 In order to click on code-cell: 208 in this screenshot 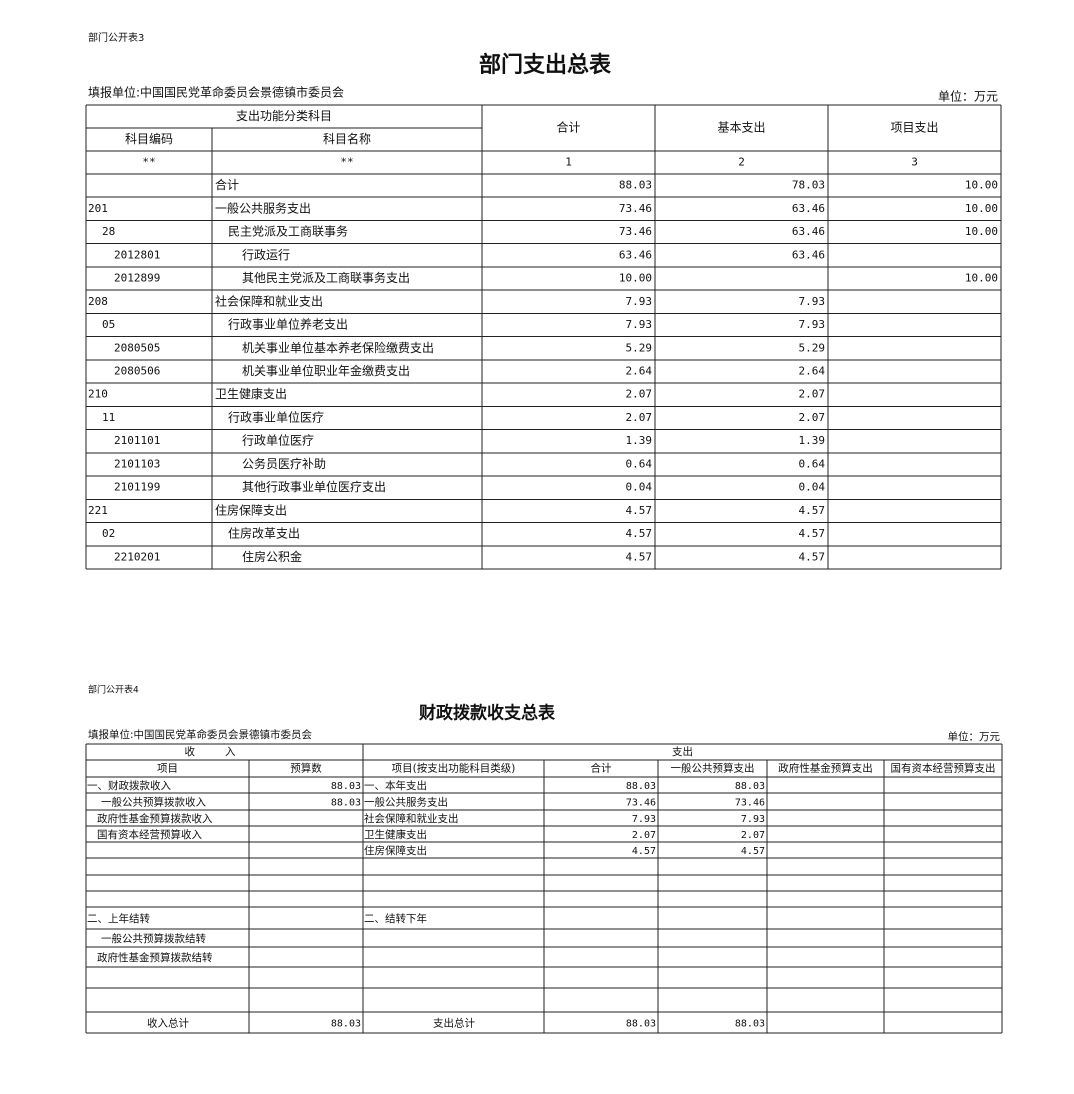, I will do `click(98, 301)`.